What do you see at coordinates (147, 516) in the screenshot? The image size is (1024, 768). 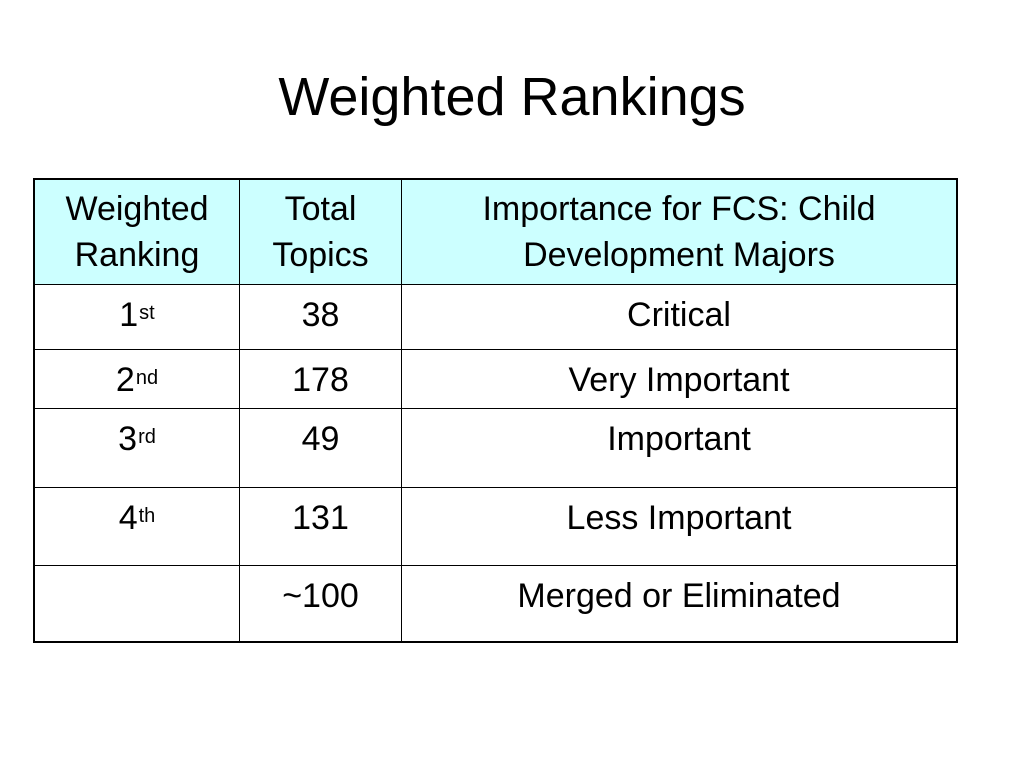 I see `rank-suffix: th` at bounding box center [147, 516].